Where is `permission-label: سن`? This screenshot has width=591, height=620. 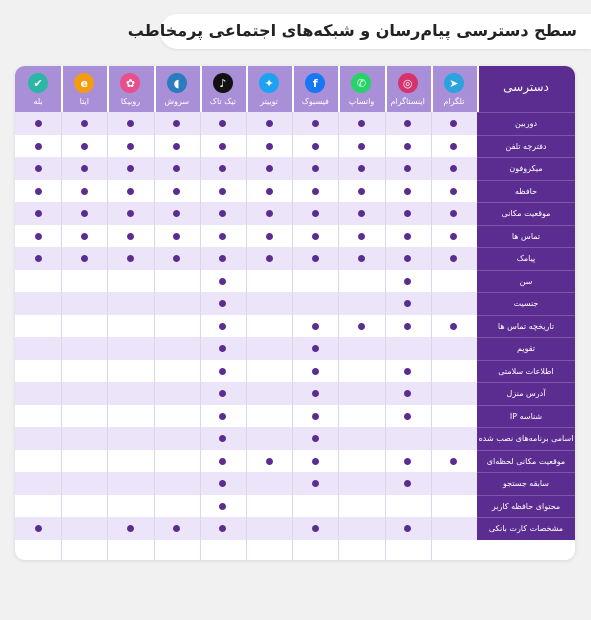 permission-label: سن is located at coordinates (526, 280).